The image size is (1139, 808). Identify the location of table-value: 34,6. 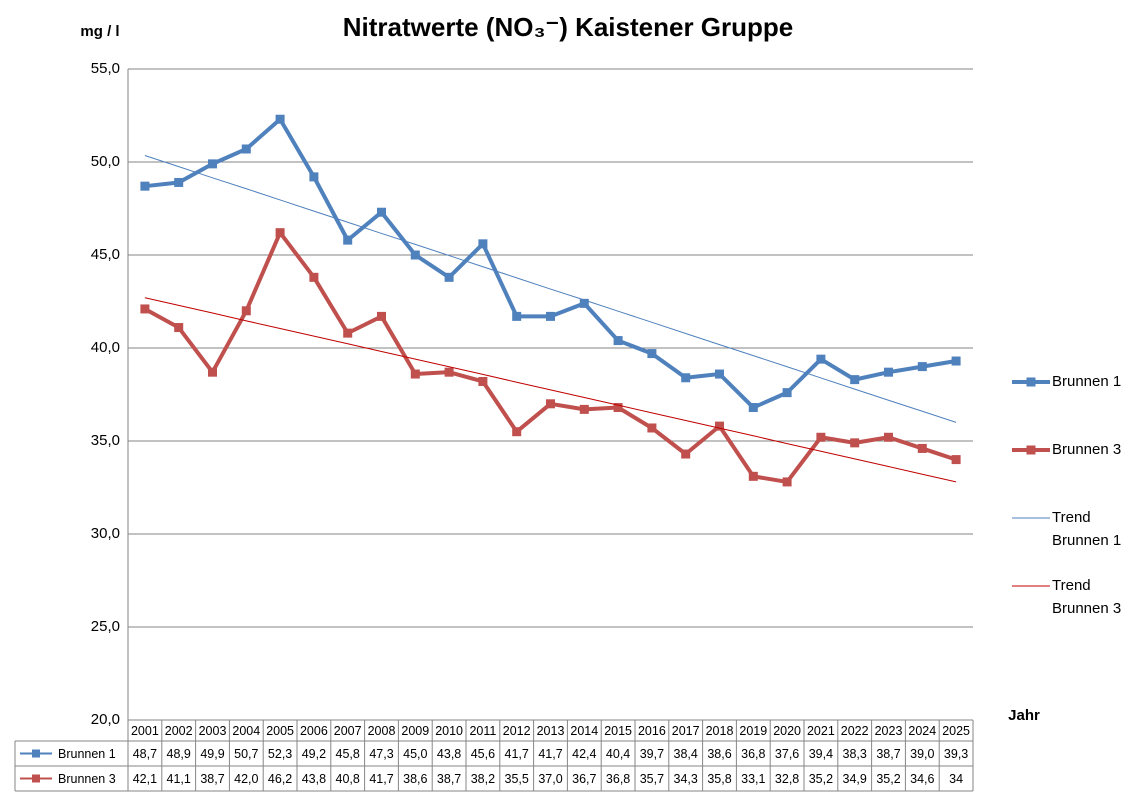
(922, 779).